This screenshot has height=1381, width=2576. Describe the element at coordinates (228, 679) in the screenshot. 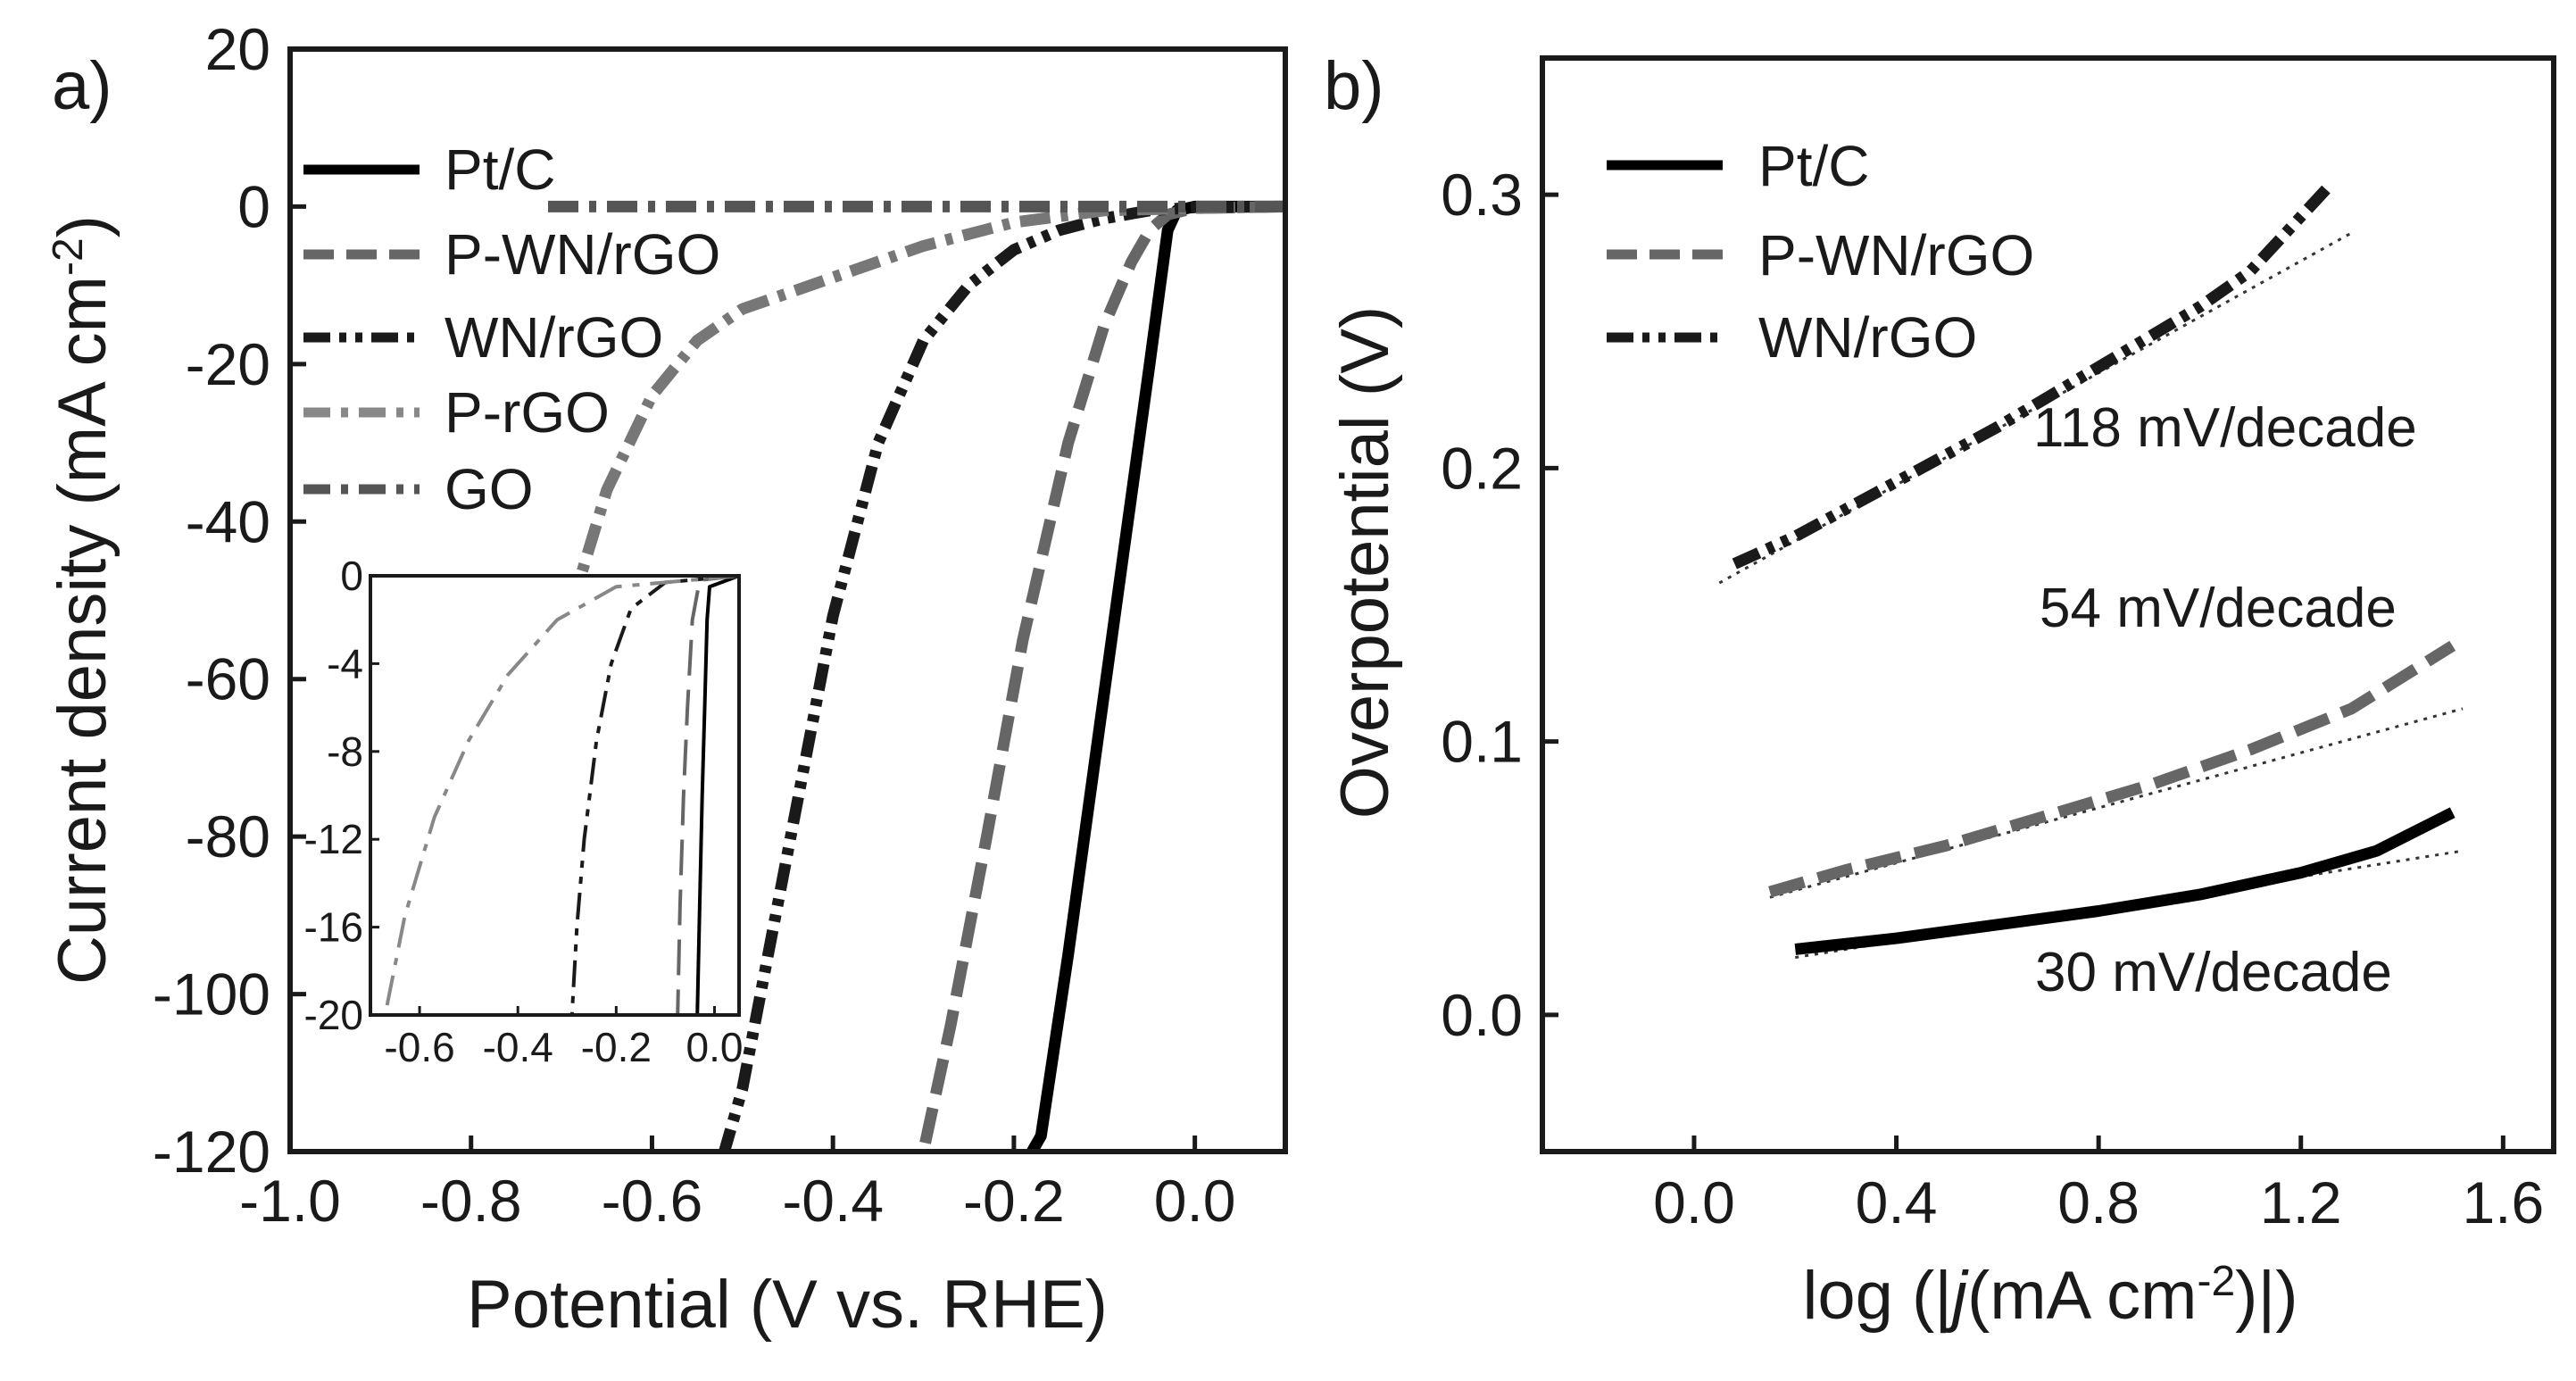

I see `panel-a-y-tick-label: -60` at that location.